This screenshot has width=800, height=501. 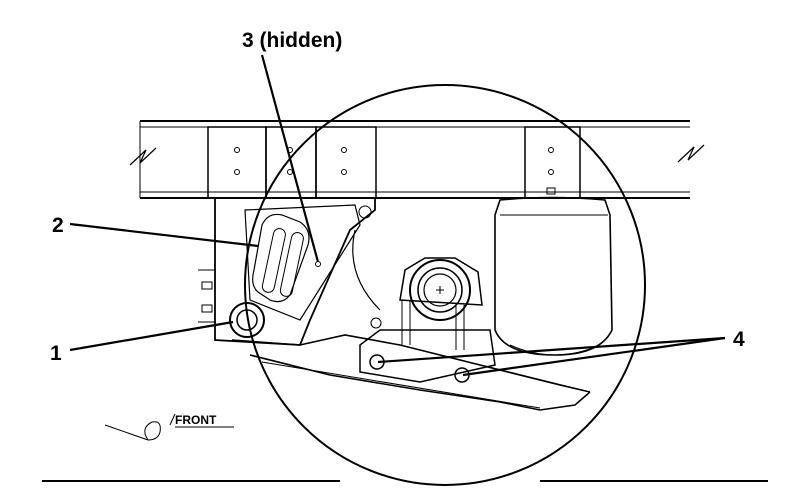 I want to click on front-hanger-bracket, so click(x=287, y=272).